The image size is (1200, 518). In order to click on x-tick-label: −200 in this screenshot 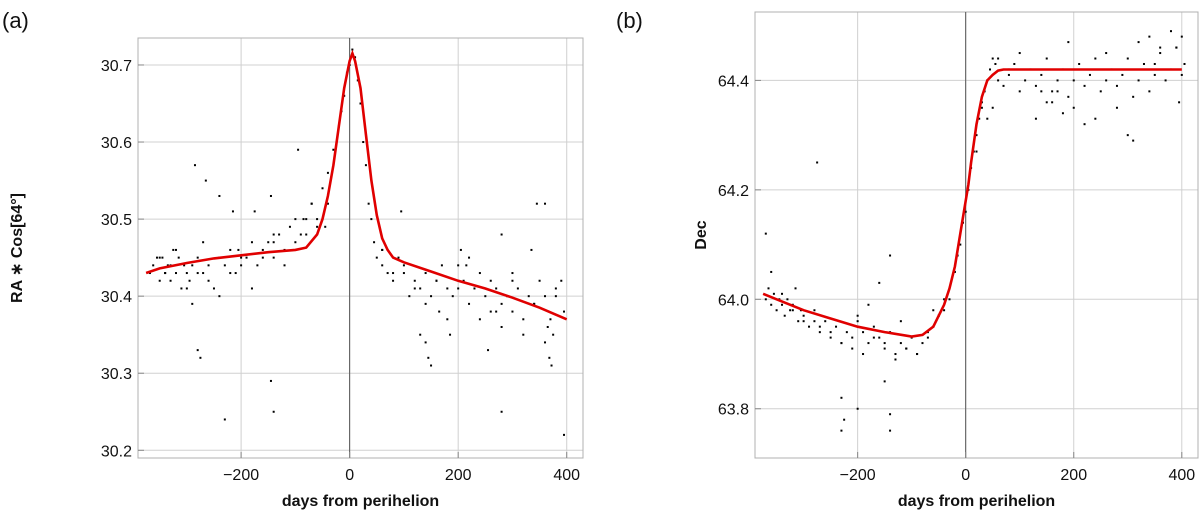, I will do `click(241, 475)`.